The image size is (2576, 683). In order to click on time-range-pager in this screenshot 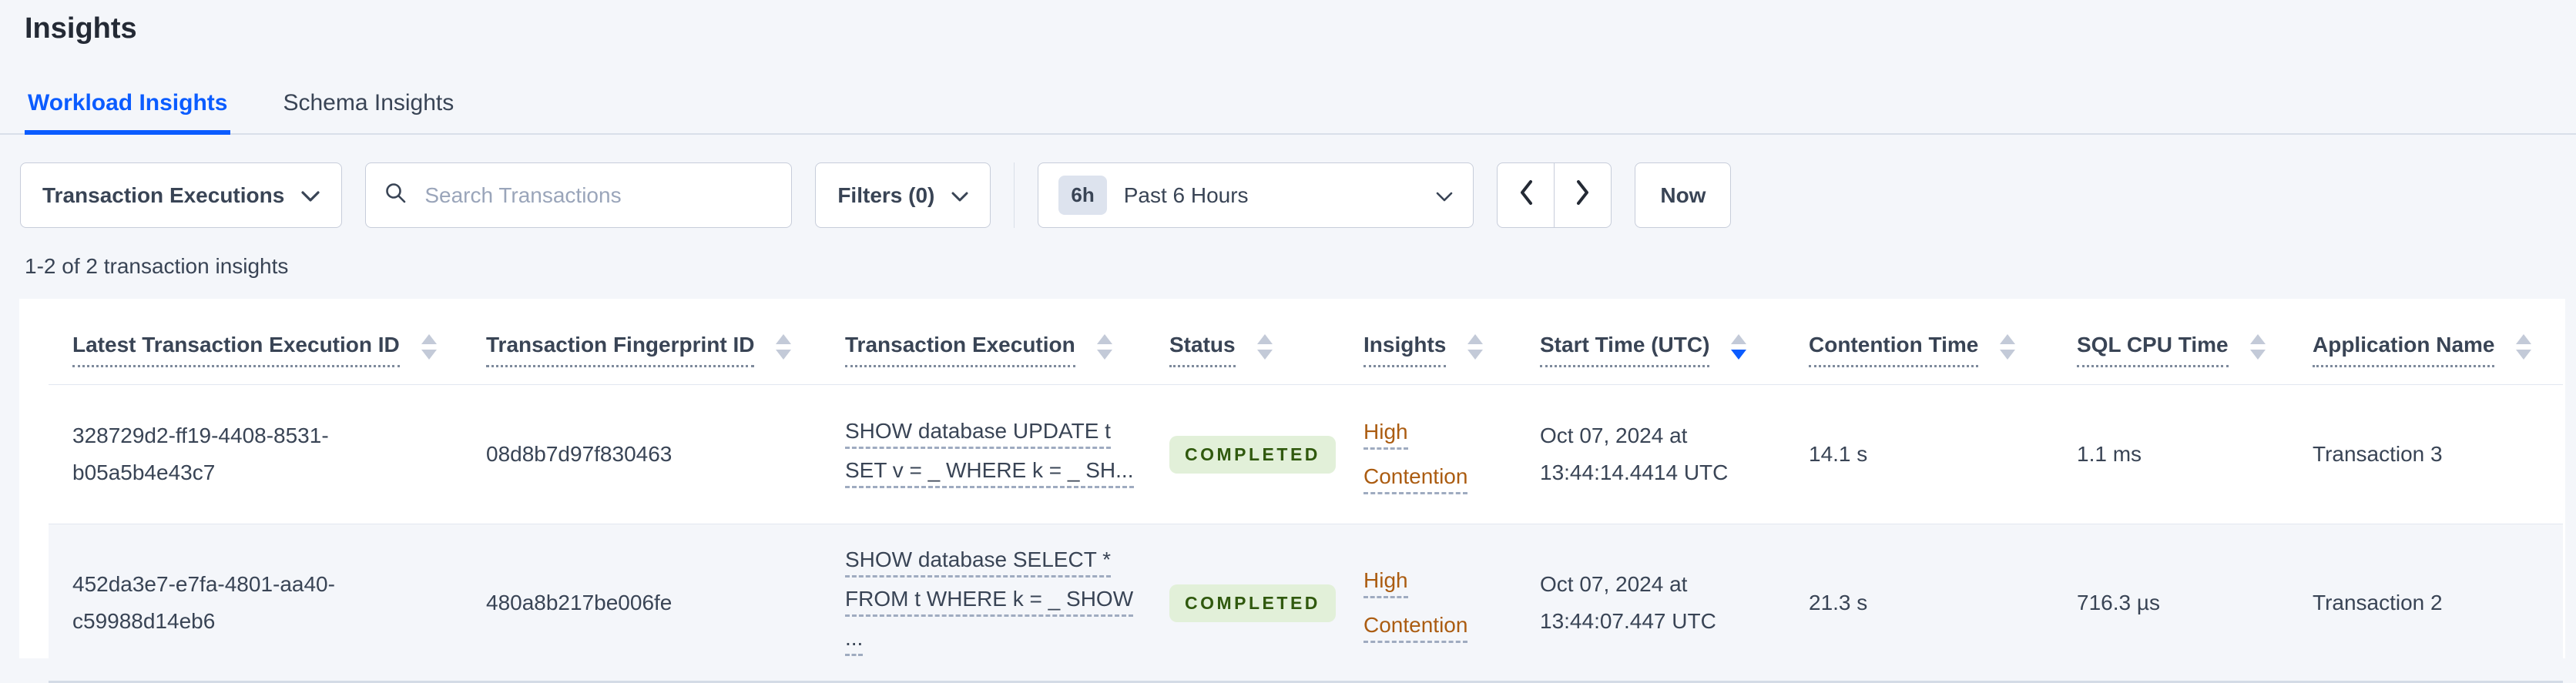, I will do `click(1554, 195)`.